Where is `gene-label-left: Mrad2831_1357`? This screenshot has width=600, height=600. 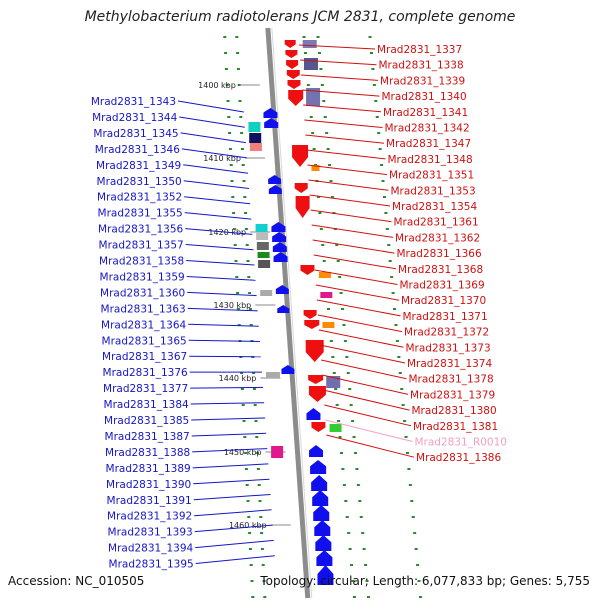
gene-label-left: Mrad2831_1357 is located at coordinates (141, 246).